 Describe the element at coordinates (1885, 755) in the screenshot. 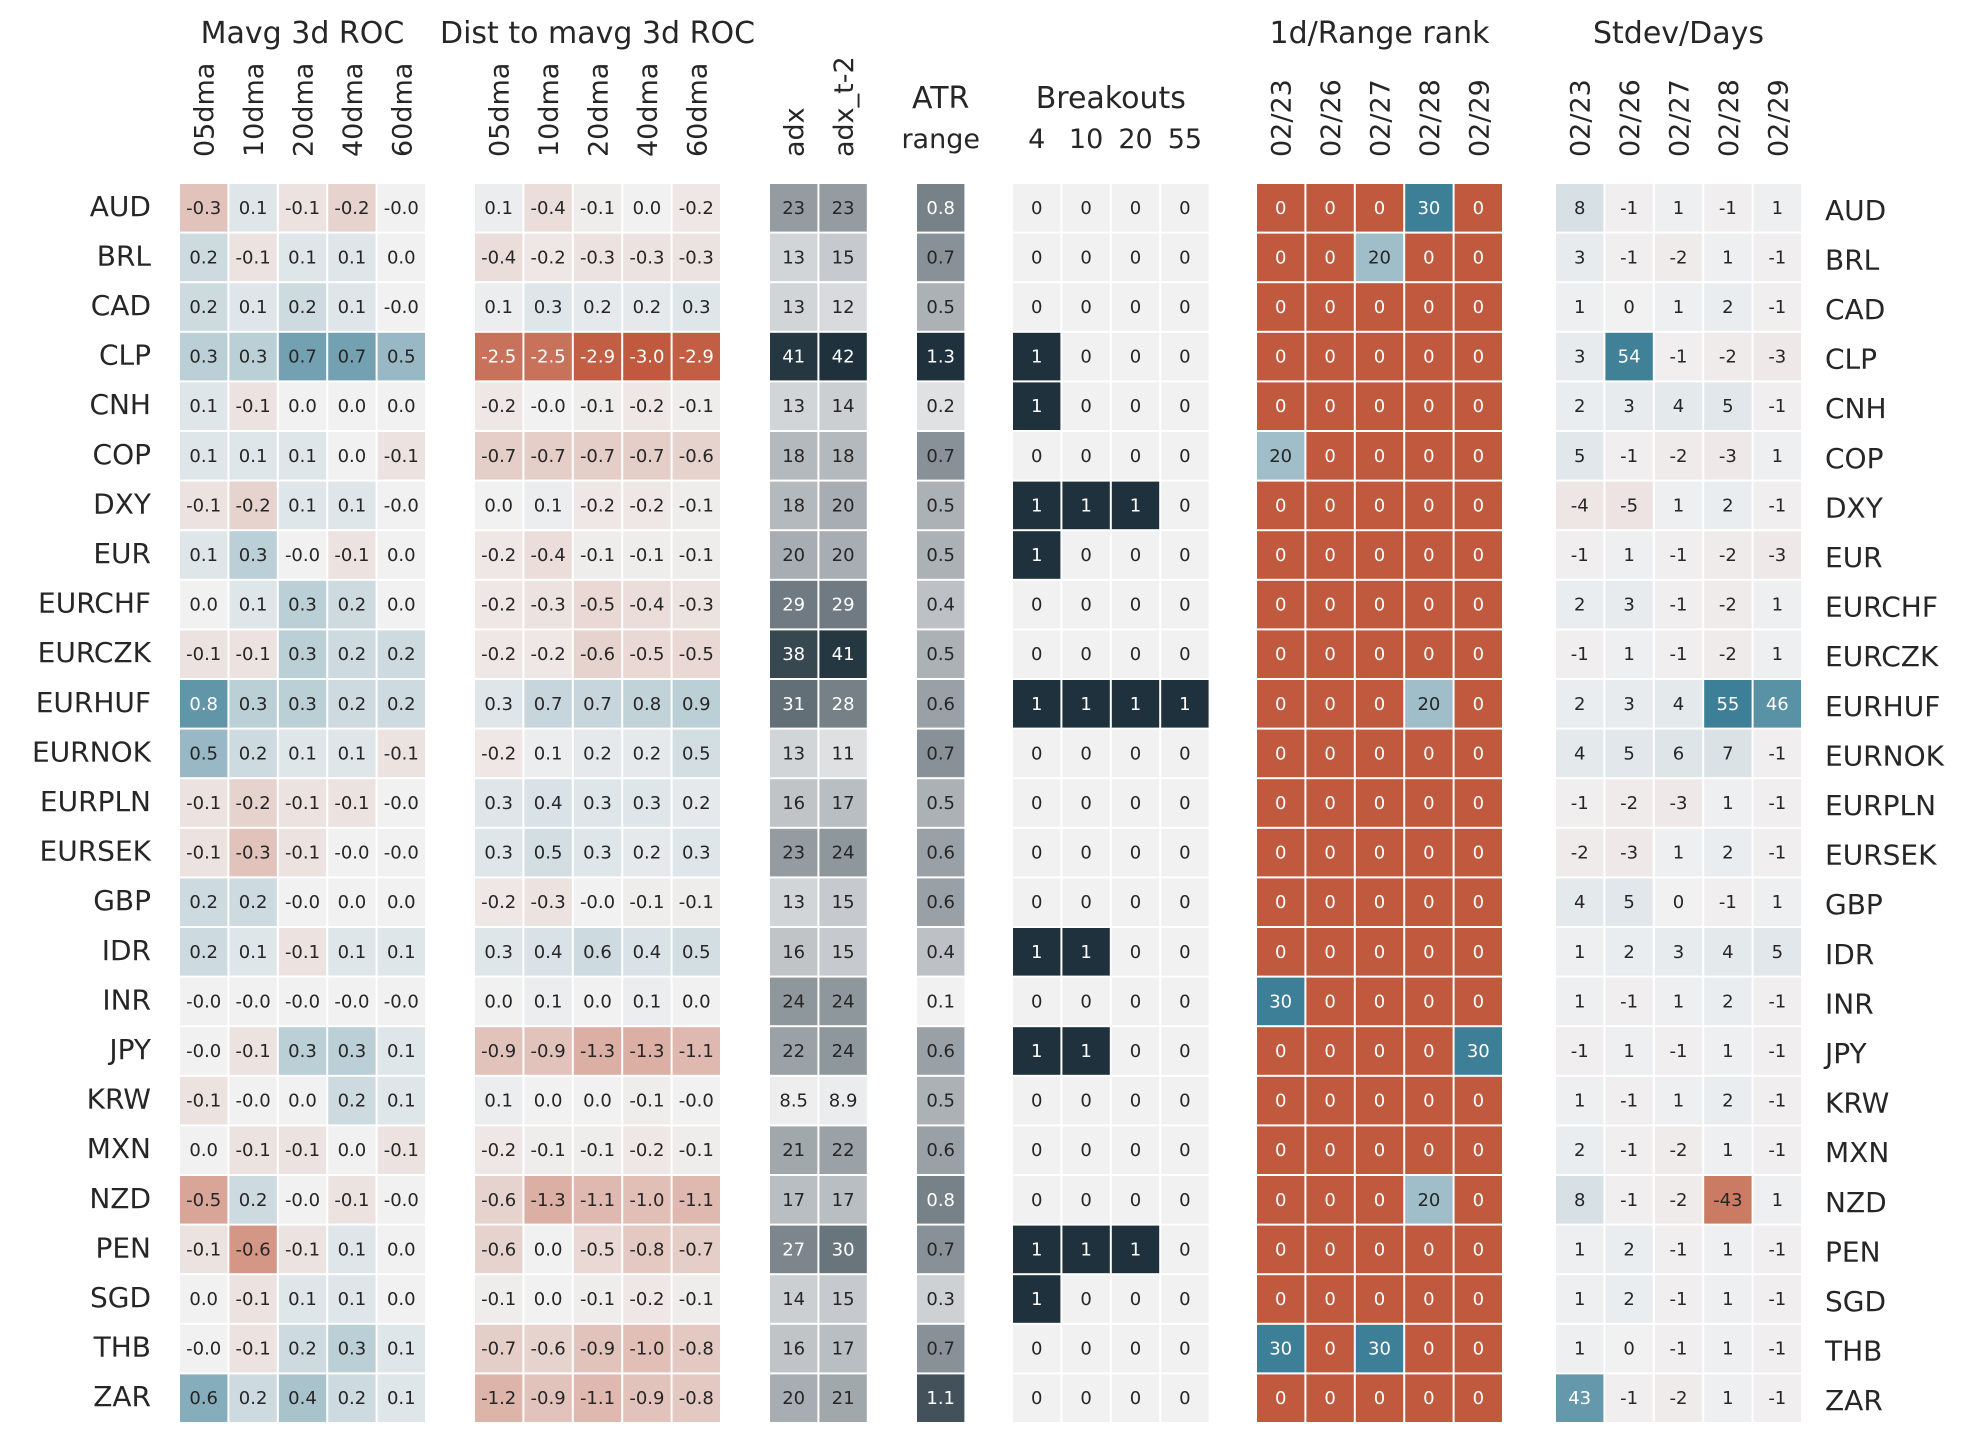

I see `row-label-right: EURNOK` at that location.